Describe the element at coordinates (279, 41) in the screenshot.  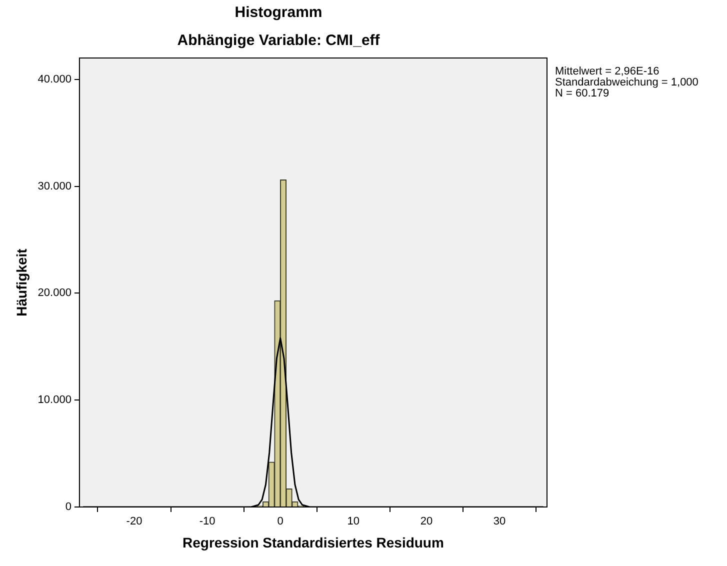
I see `chart-subtitle: Abhängige Variable: CMI_eff` at that location.